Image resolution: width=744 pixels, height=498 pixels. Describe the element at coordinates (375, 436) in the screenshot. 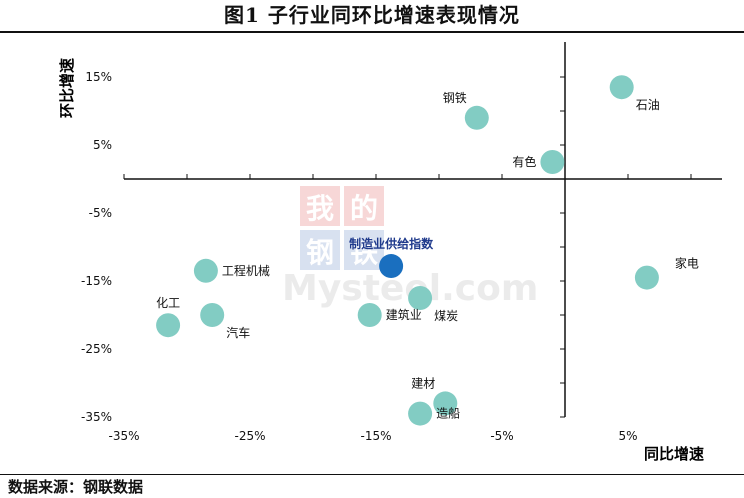

I see `x-tick-label: -15%` at that location.